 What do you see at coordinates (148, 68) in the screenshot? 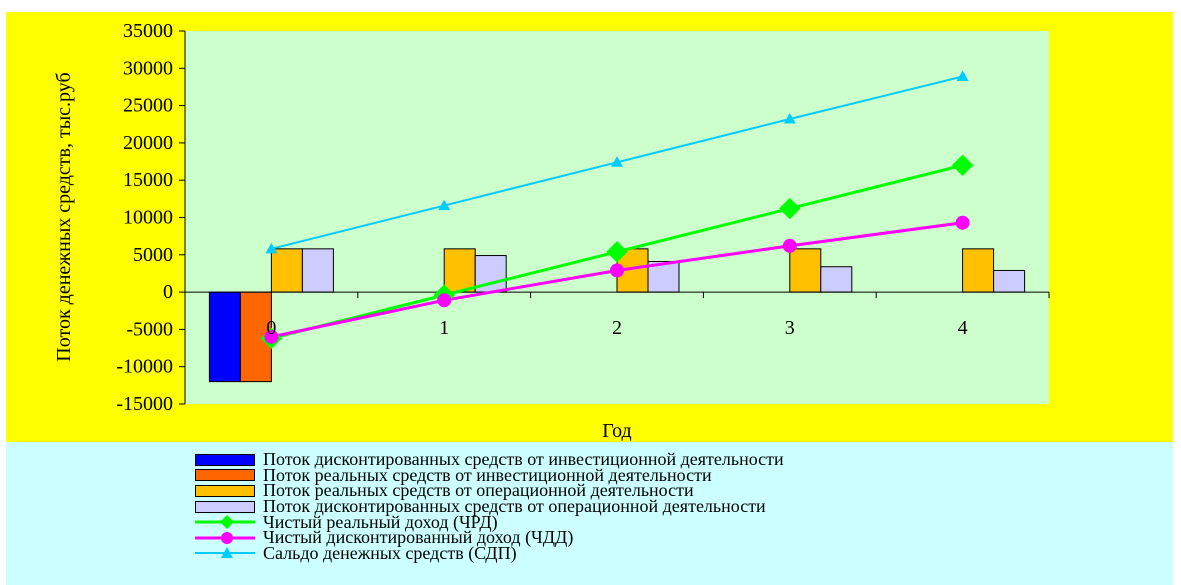
I see `y-tick-label: 30000` at bounding box center [148, 68].